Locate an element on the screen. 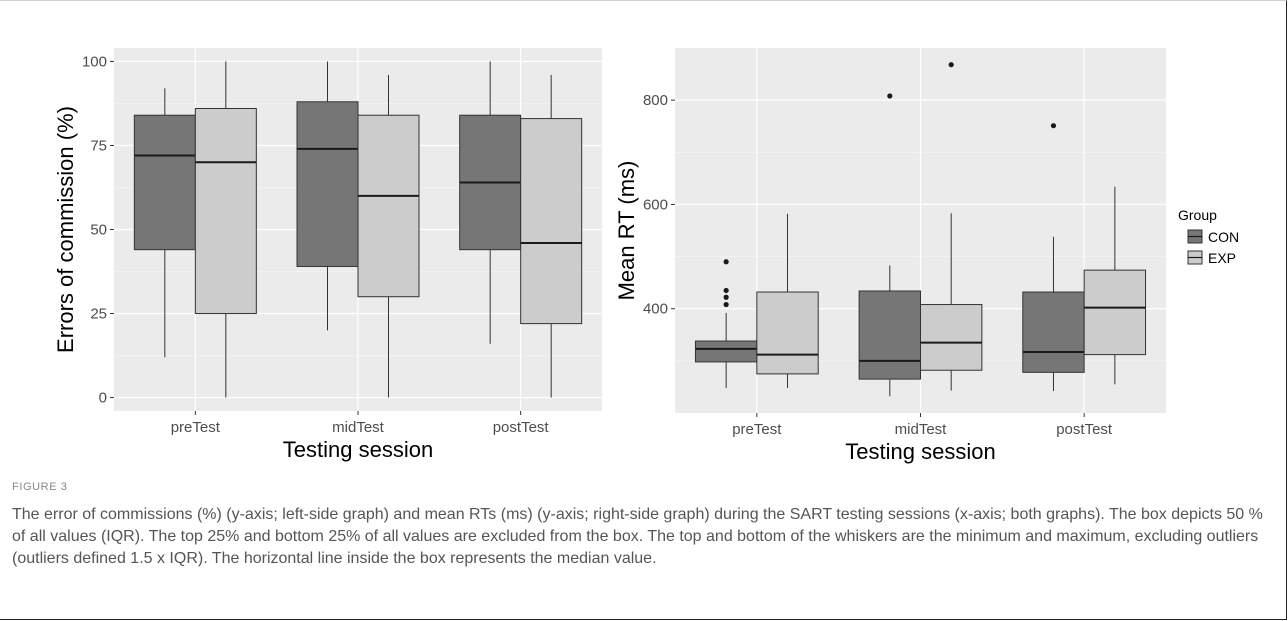  y-tick-label: 25 is located at coordinates (98, 314).